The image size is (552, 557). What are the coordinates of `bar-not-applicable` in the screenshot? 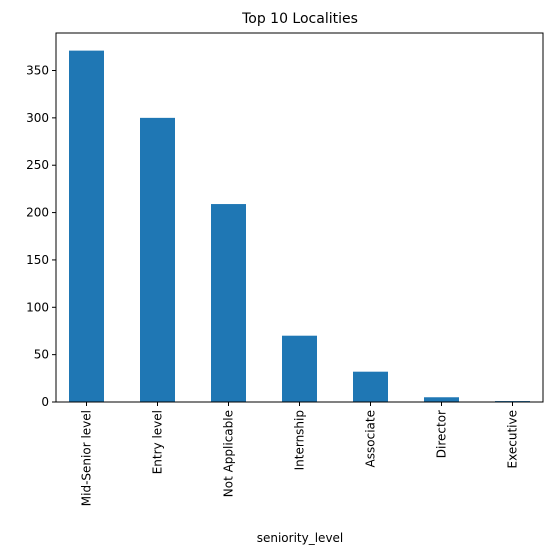 It's located at (228, 303).